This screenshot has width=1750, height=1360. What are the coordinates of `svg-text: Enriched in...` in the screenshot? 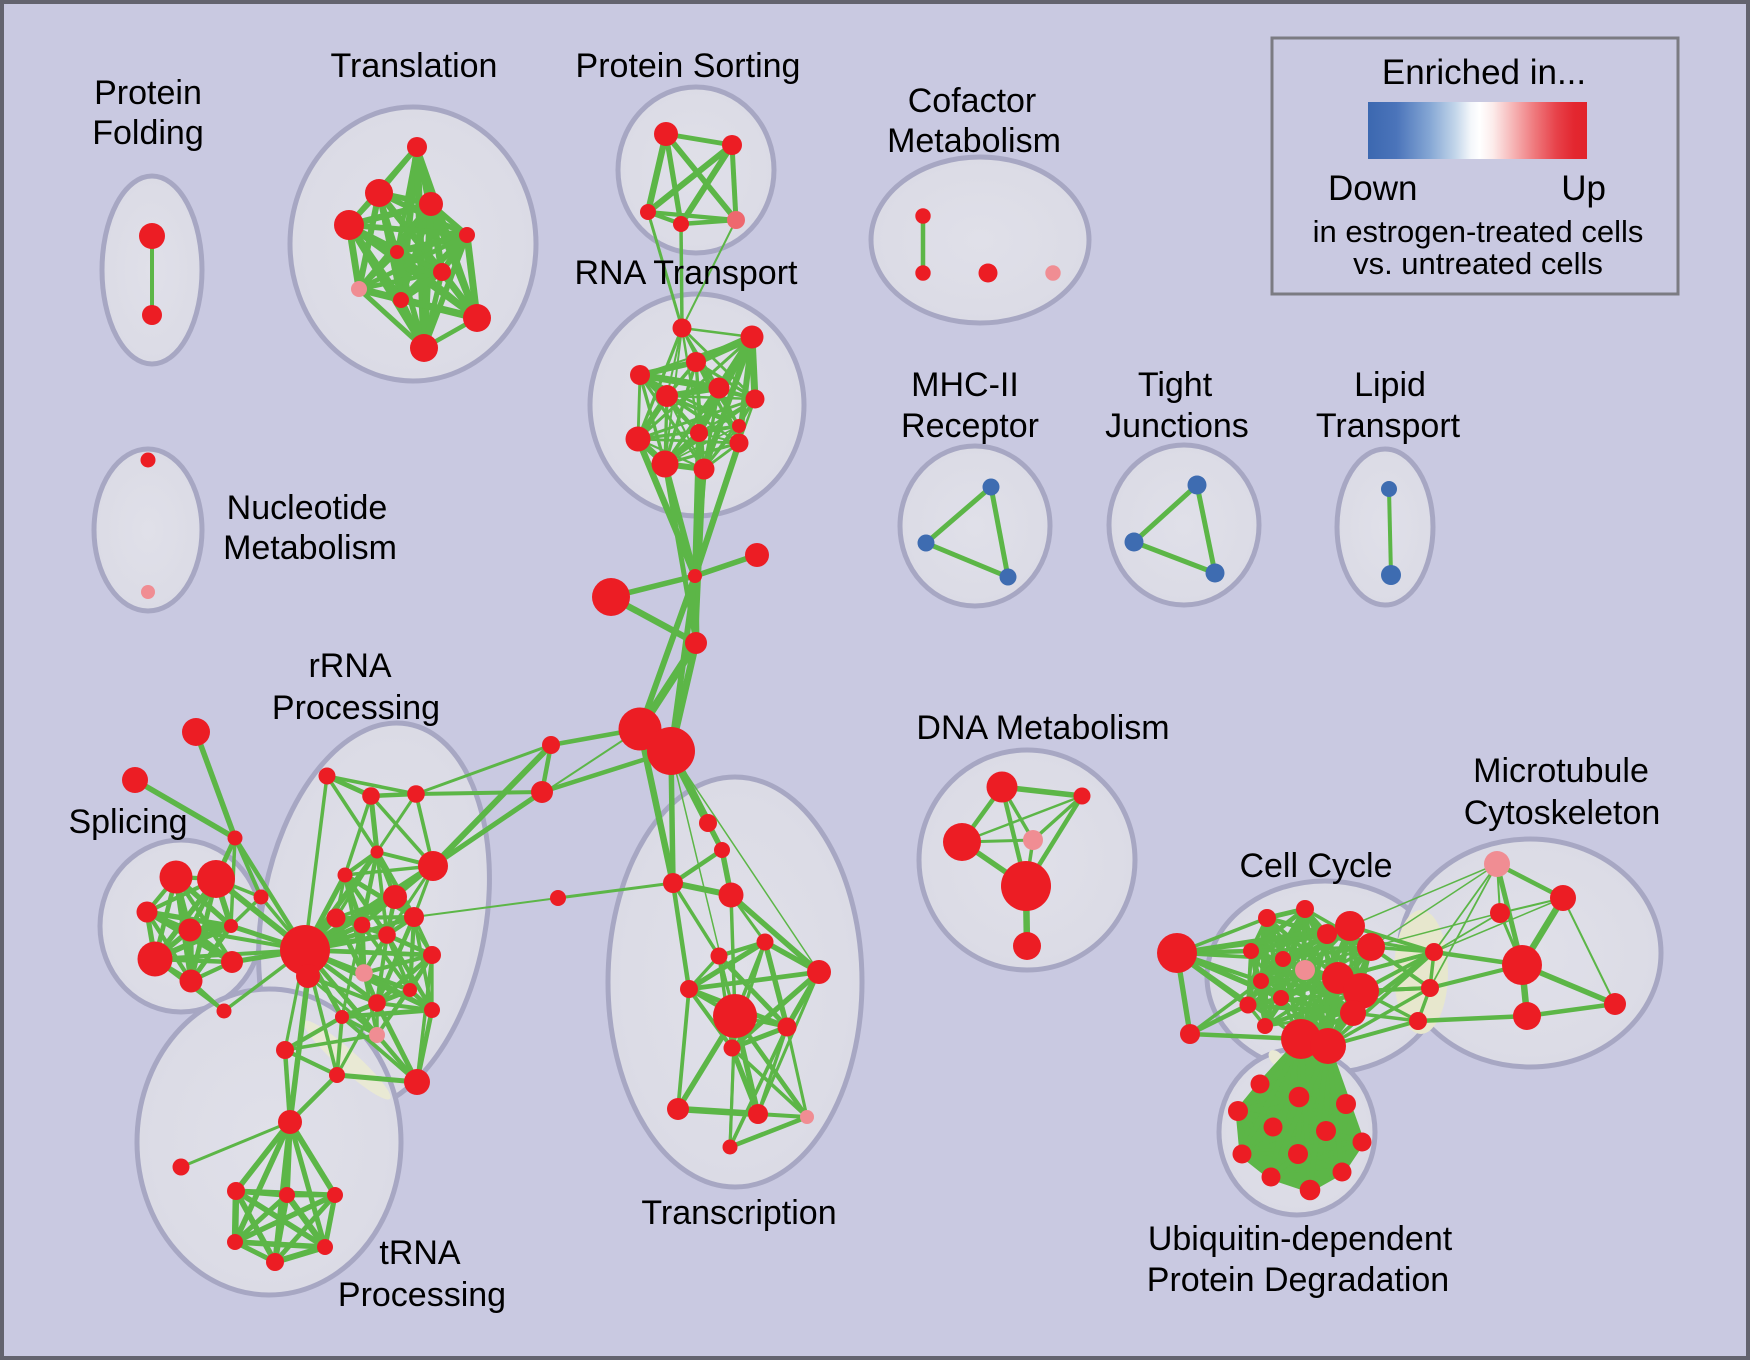 It's located at (1484, 72).